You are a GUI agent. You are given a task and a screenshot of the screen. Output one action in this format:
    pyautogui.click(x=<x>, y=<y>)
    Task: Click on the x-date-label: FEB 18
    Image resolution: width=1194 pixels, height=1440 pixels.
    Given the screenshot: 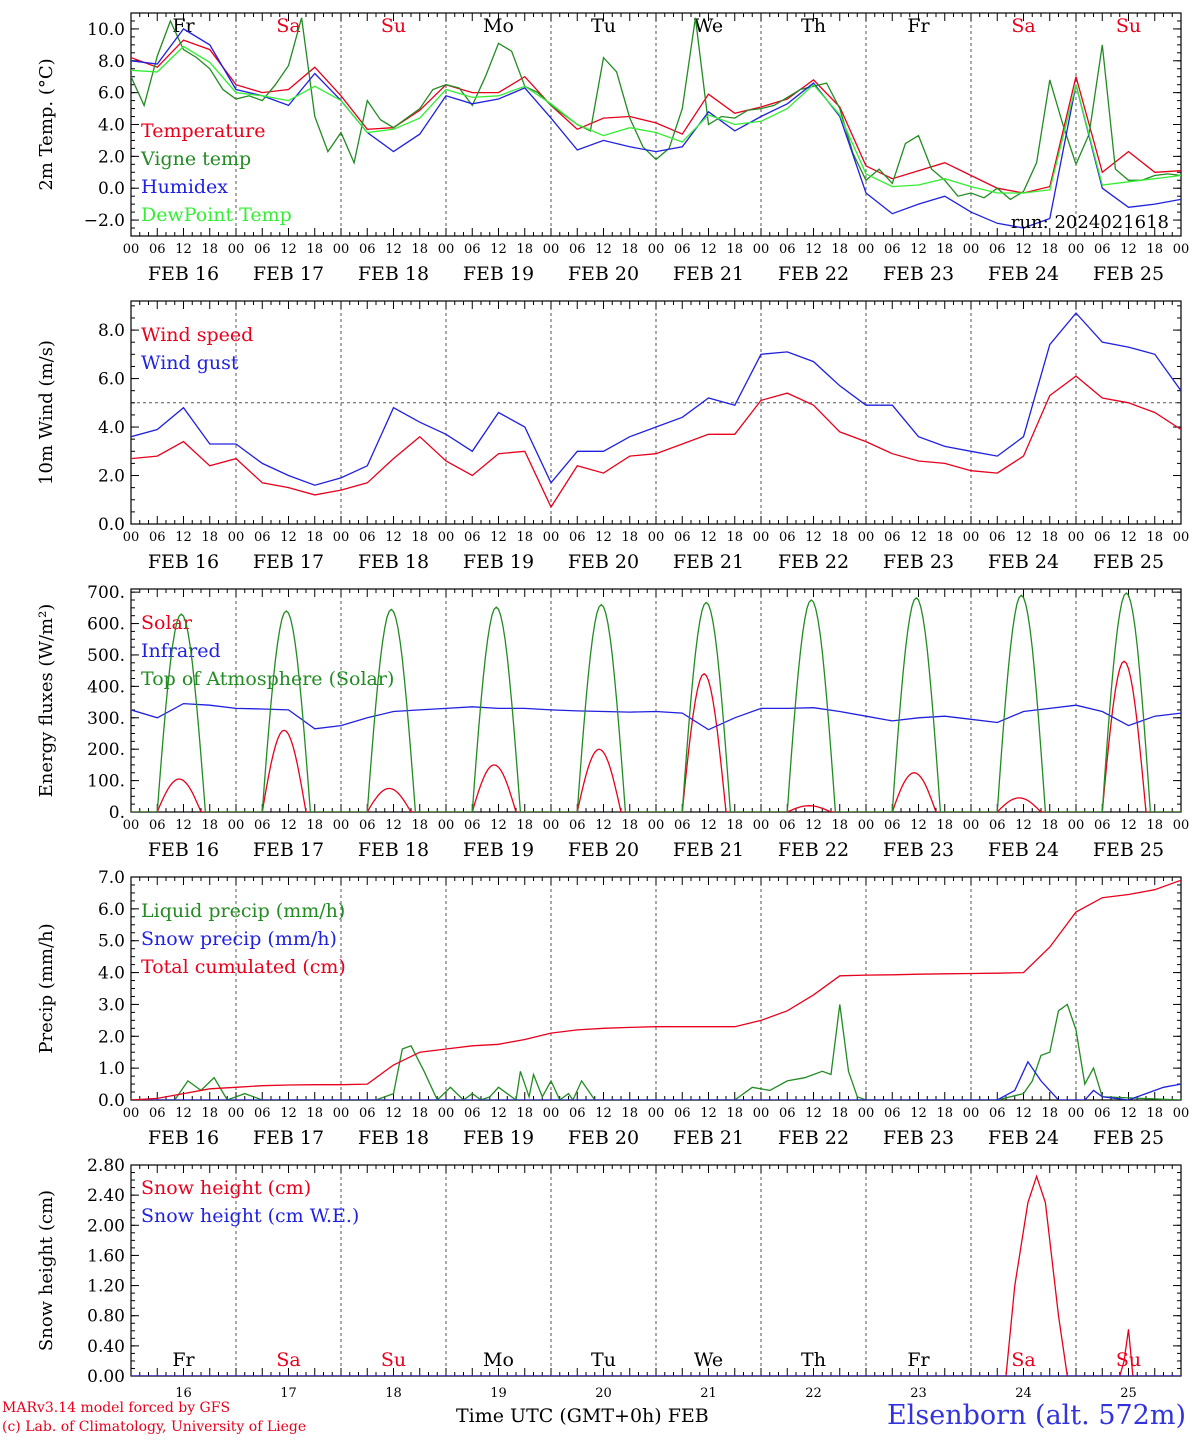 What is the action you would take?
    pyautogui.click(x=393, y=1138)
    